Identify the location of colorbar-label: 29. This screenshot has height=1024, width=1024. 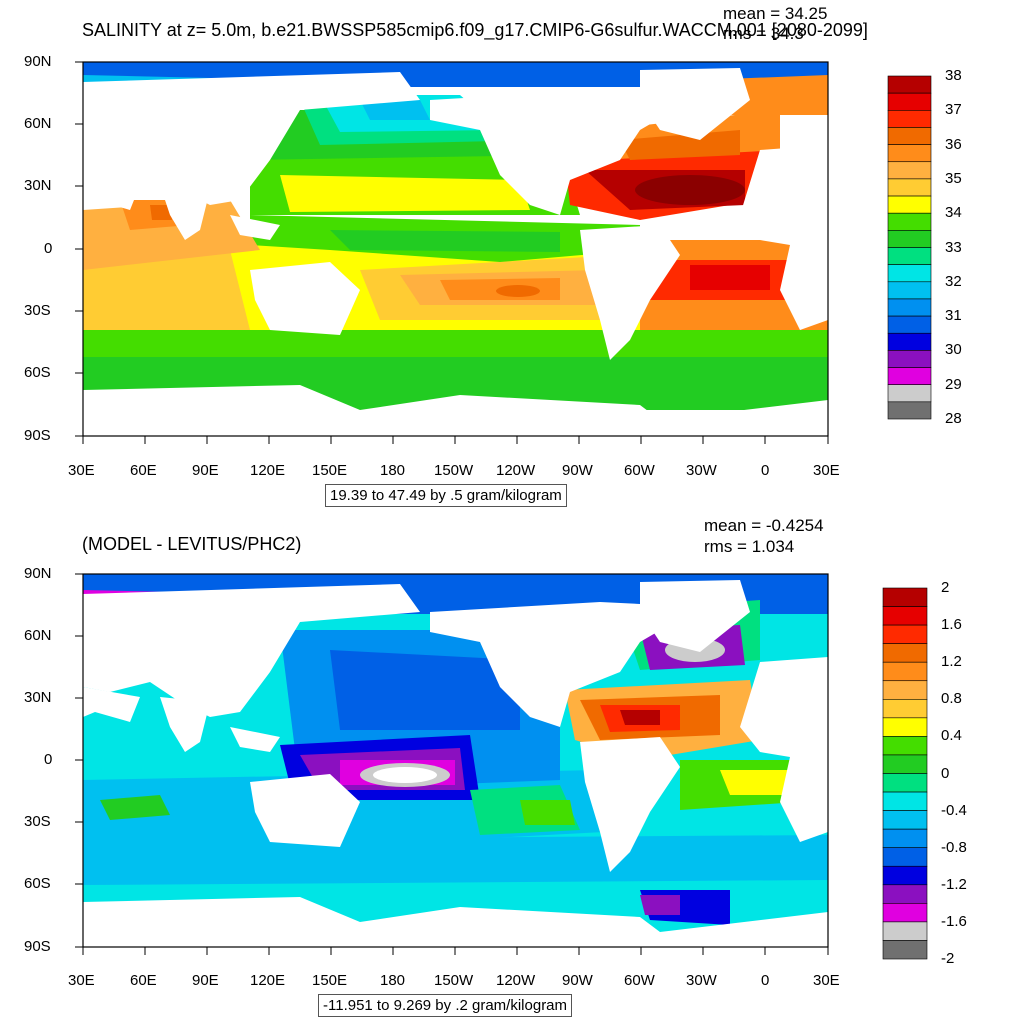
(953, 384).